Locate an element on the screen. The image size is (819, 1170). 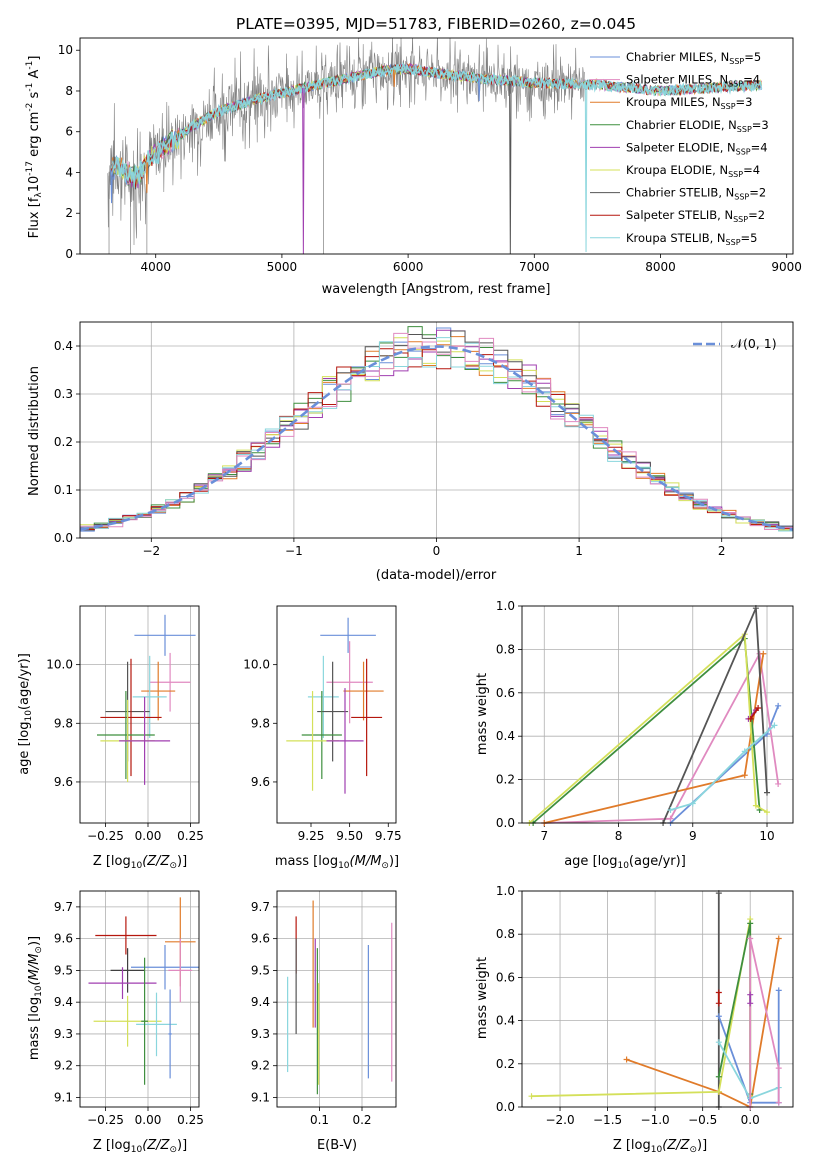
y-tick-label: 10 is located at coordinates (65, 50).